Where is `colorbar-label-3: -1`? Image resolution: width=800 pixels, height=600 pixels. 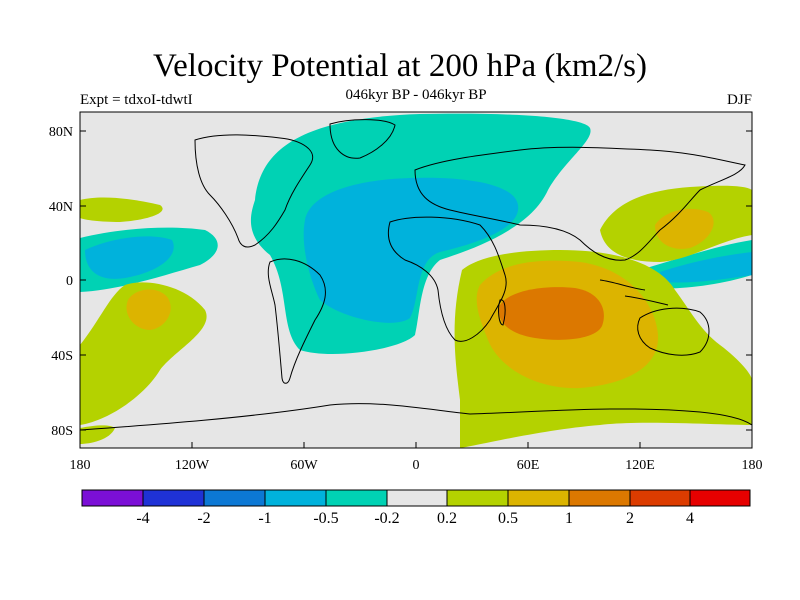 colorbar-label-3: -1 is located at coordinates (264, 518).